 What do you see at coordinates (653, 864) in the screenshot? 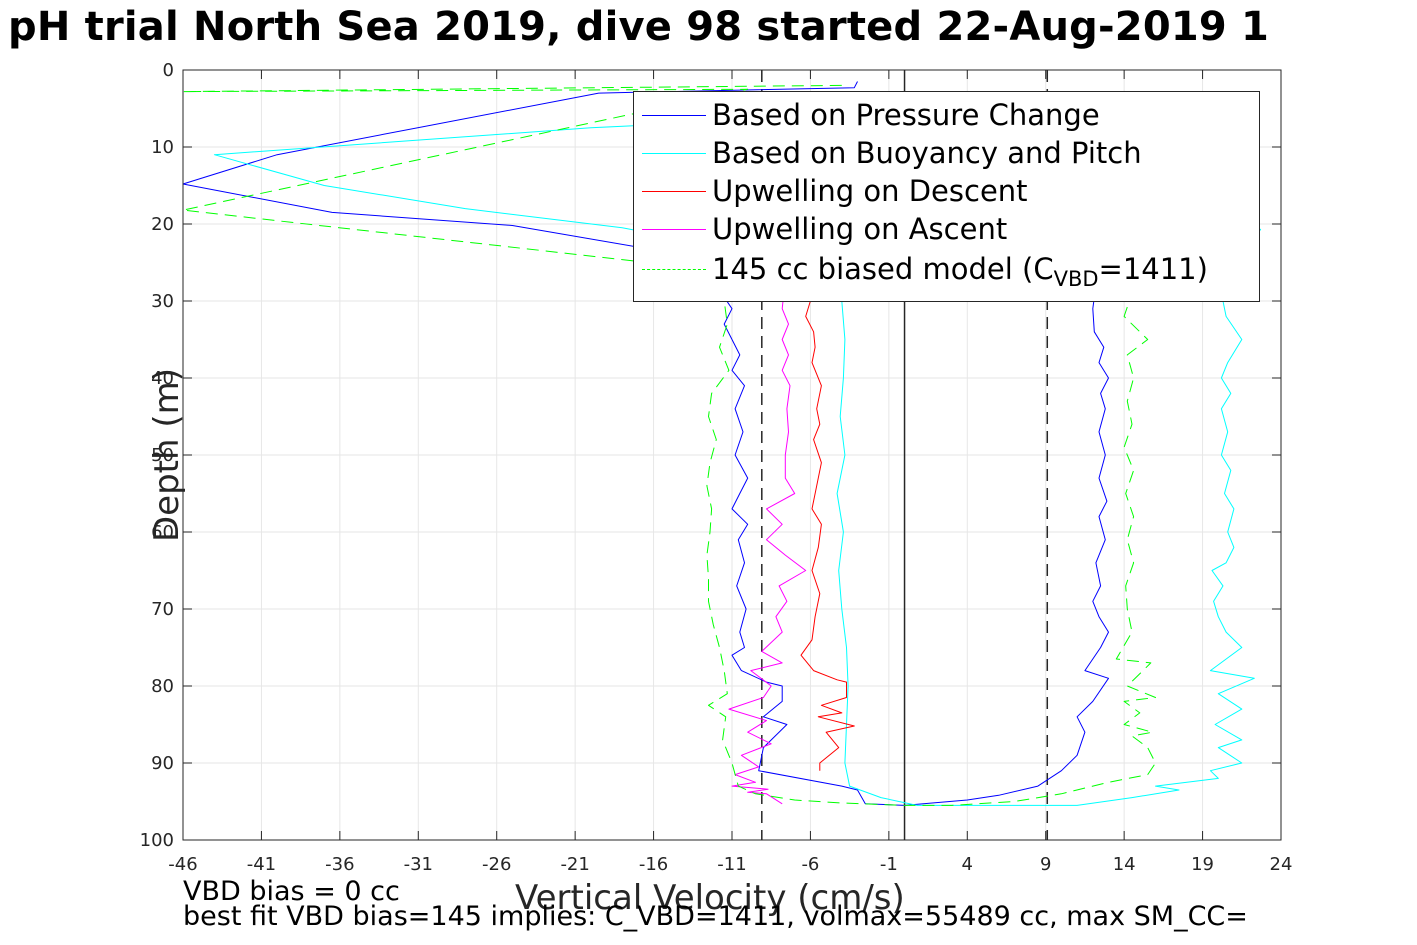
I see `x-tick-label: -16` at bounding box center [653, 864].